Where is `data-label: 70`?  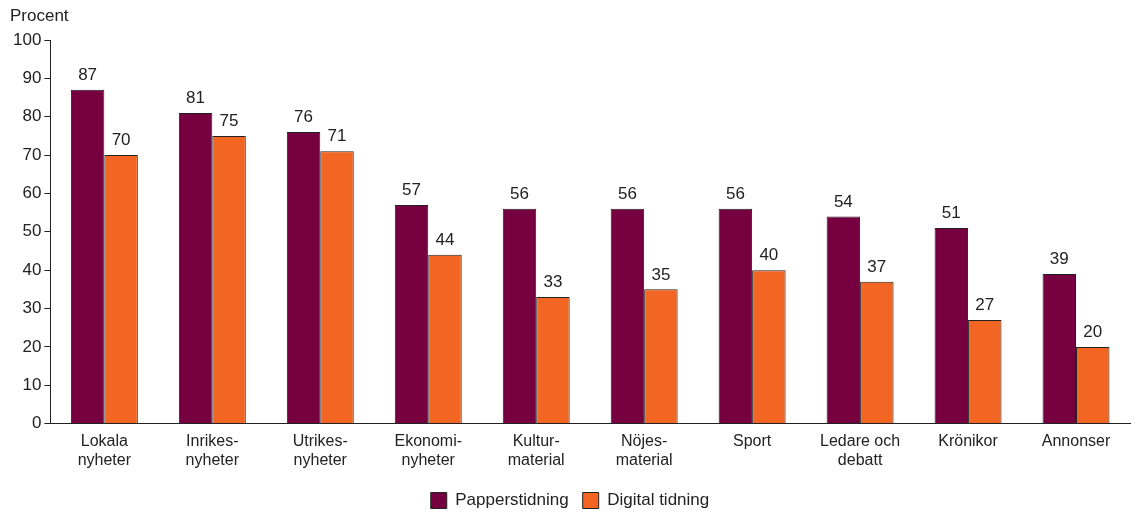
data-label: 70 is located at coordinates (121, 140).